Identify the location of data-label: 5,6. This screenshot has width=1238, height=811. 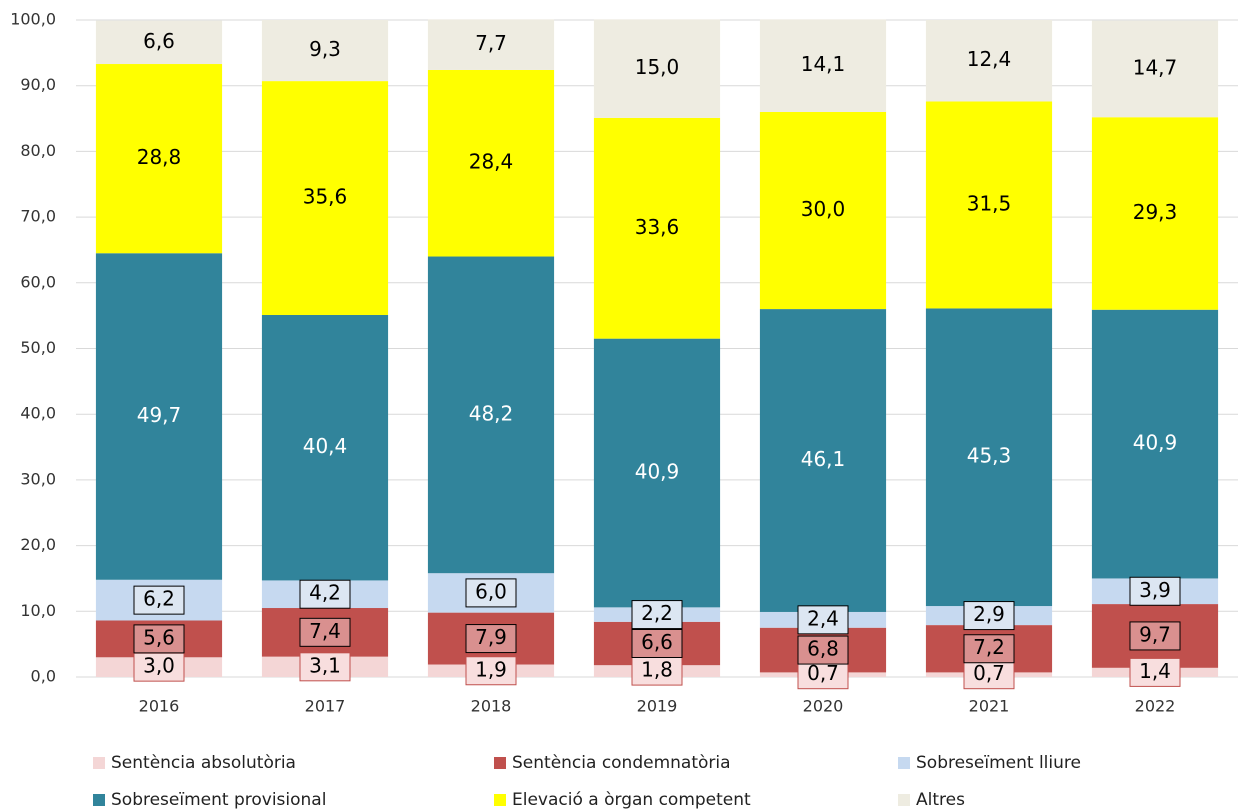
(159, 637).